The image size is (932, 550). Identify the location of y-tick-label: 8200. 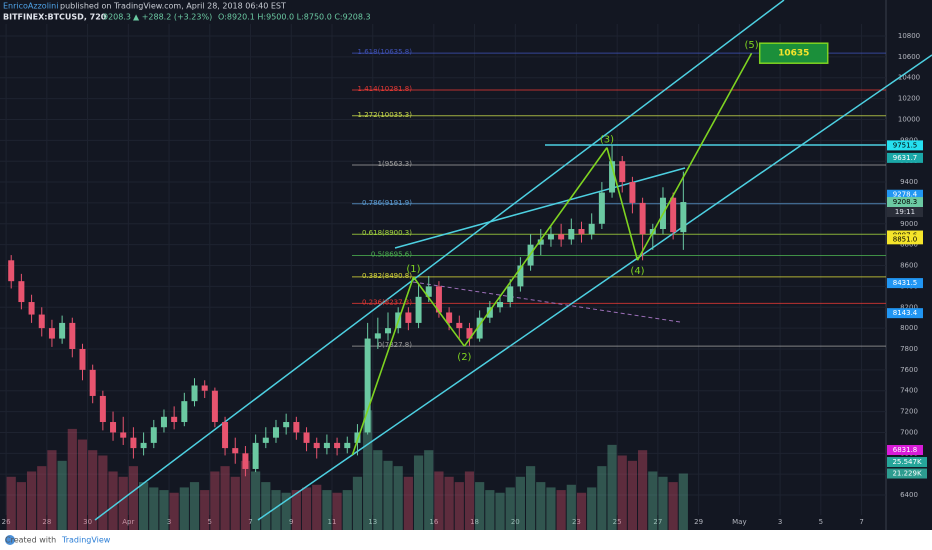
(909, 307).